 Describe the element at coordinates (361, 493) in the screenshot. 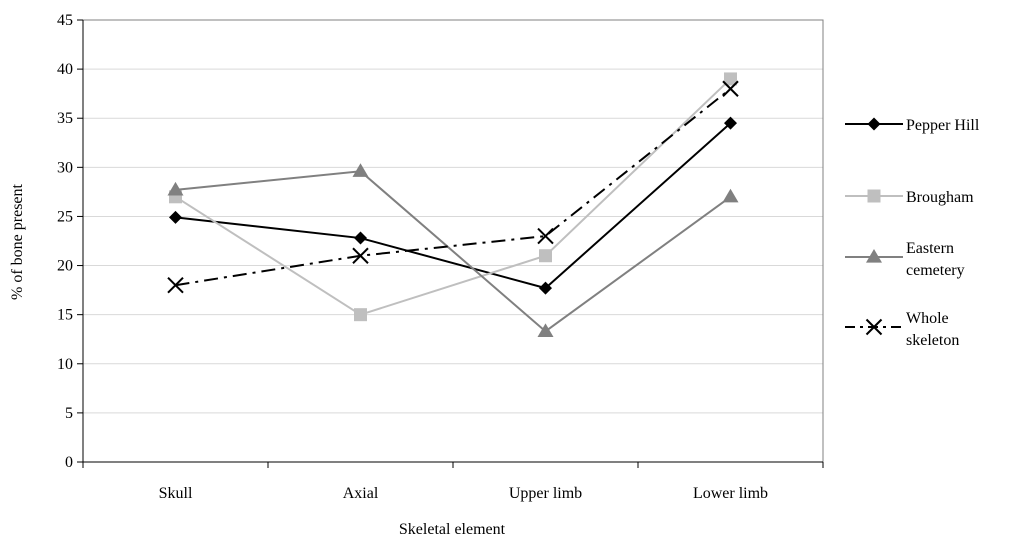

I see `x-tick-label: Axial` at that location.